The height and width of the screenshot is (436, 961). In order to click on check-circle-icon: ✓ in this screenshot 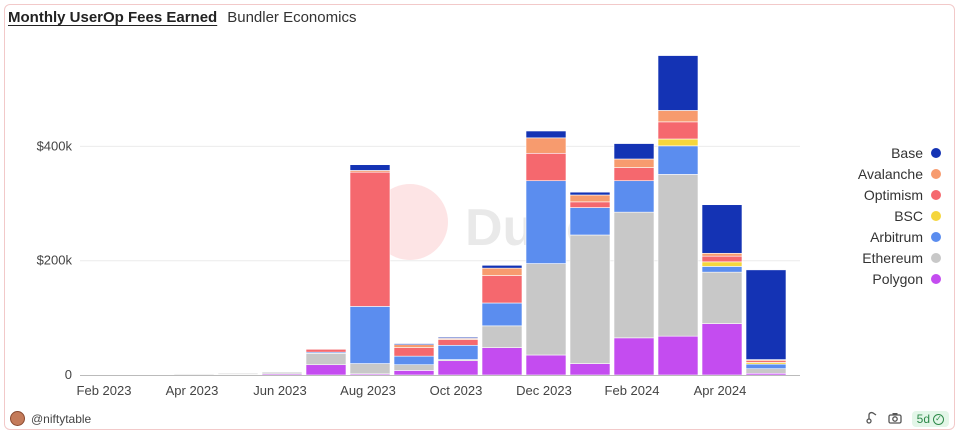, I will do `click(938, 419)`.